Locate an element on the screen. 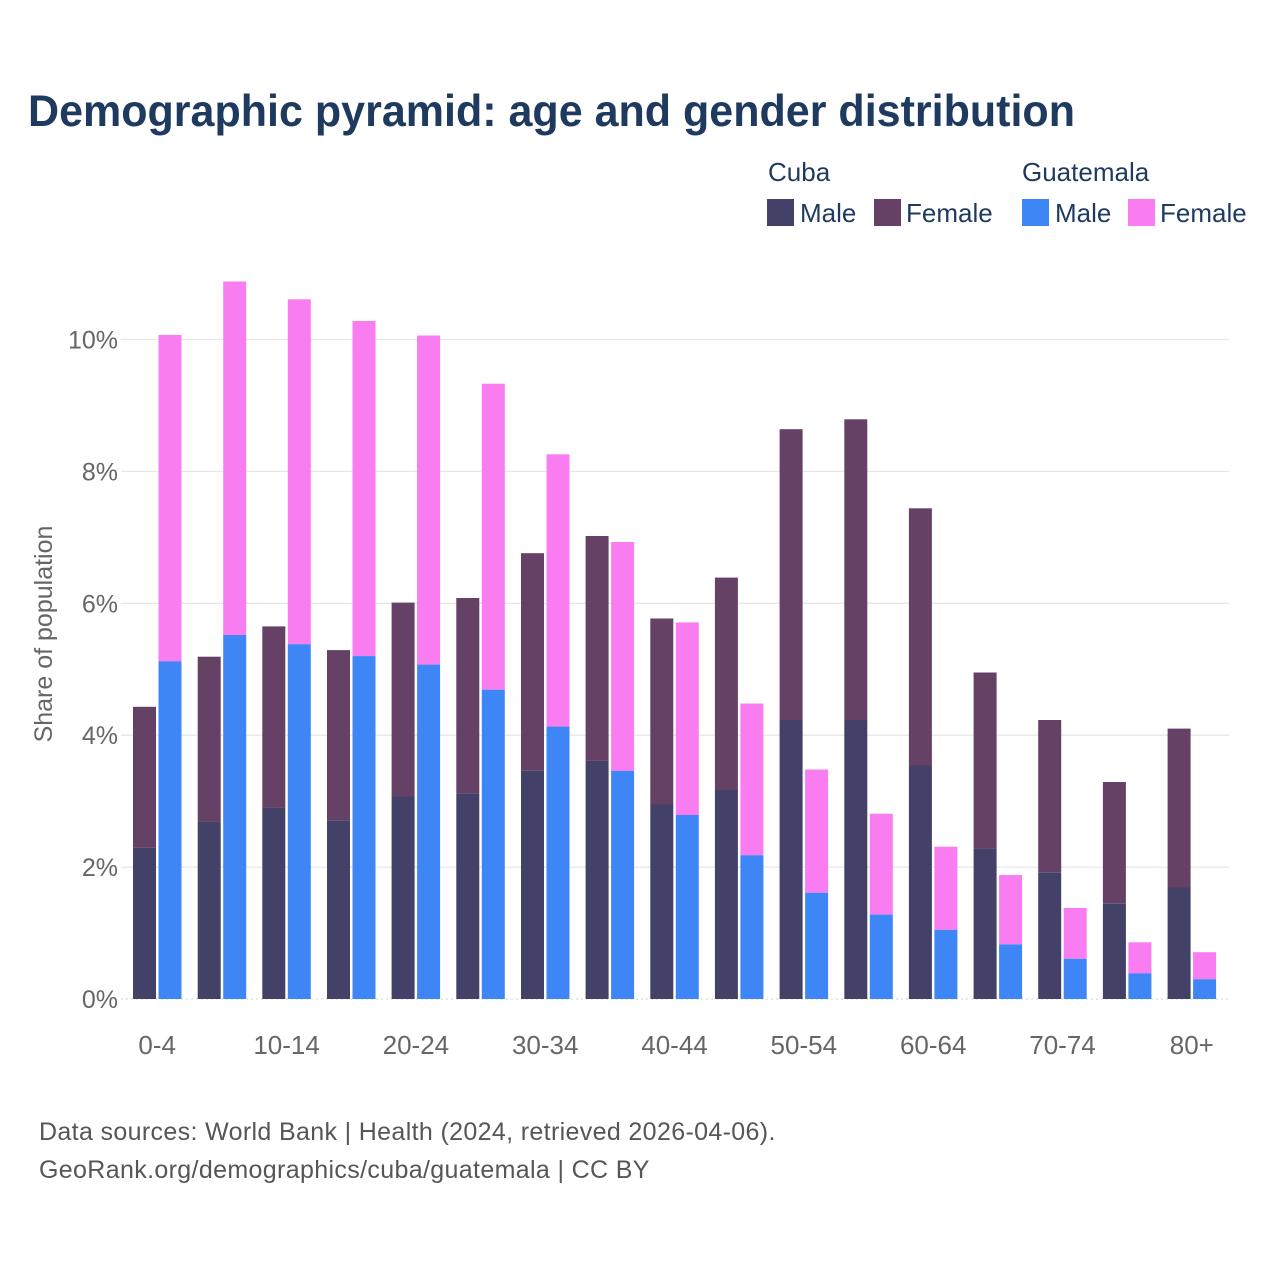  svg-text: 2% is located at coordinates (100, 868).